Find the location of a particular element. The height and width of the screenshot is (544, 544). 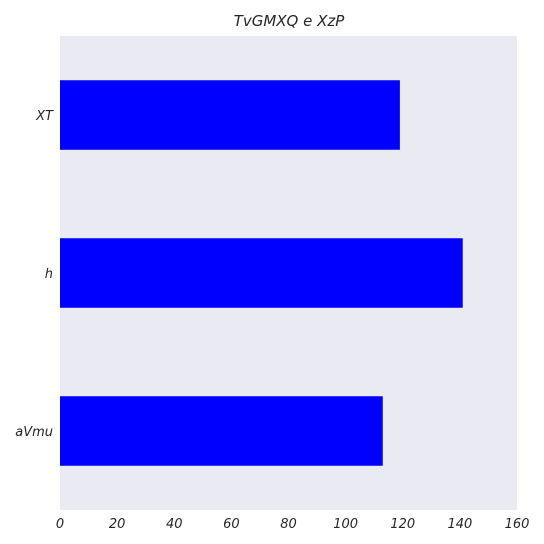

x-tick-label-20: 20 is located at coordinates (117, 524).